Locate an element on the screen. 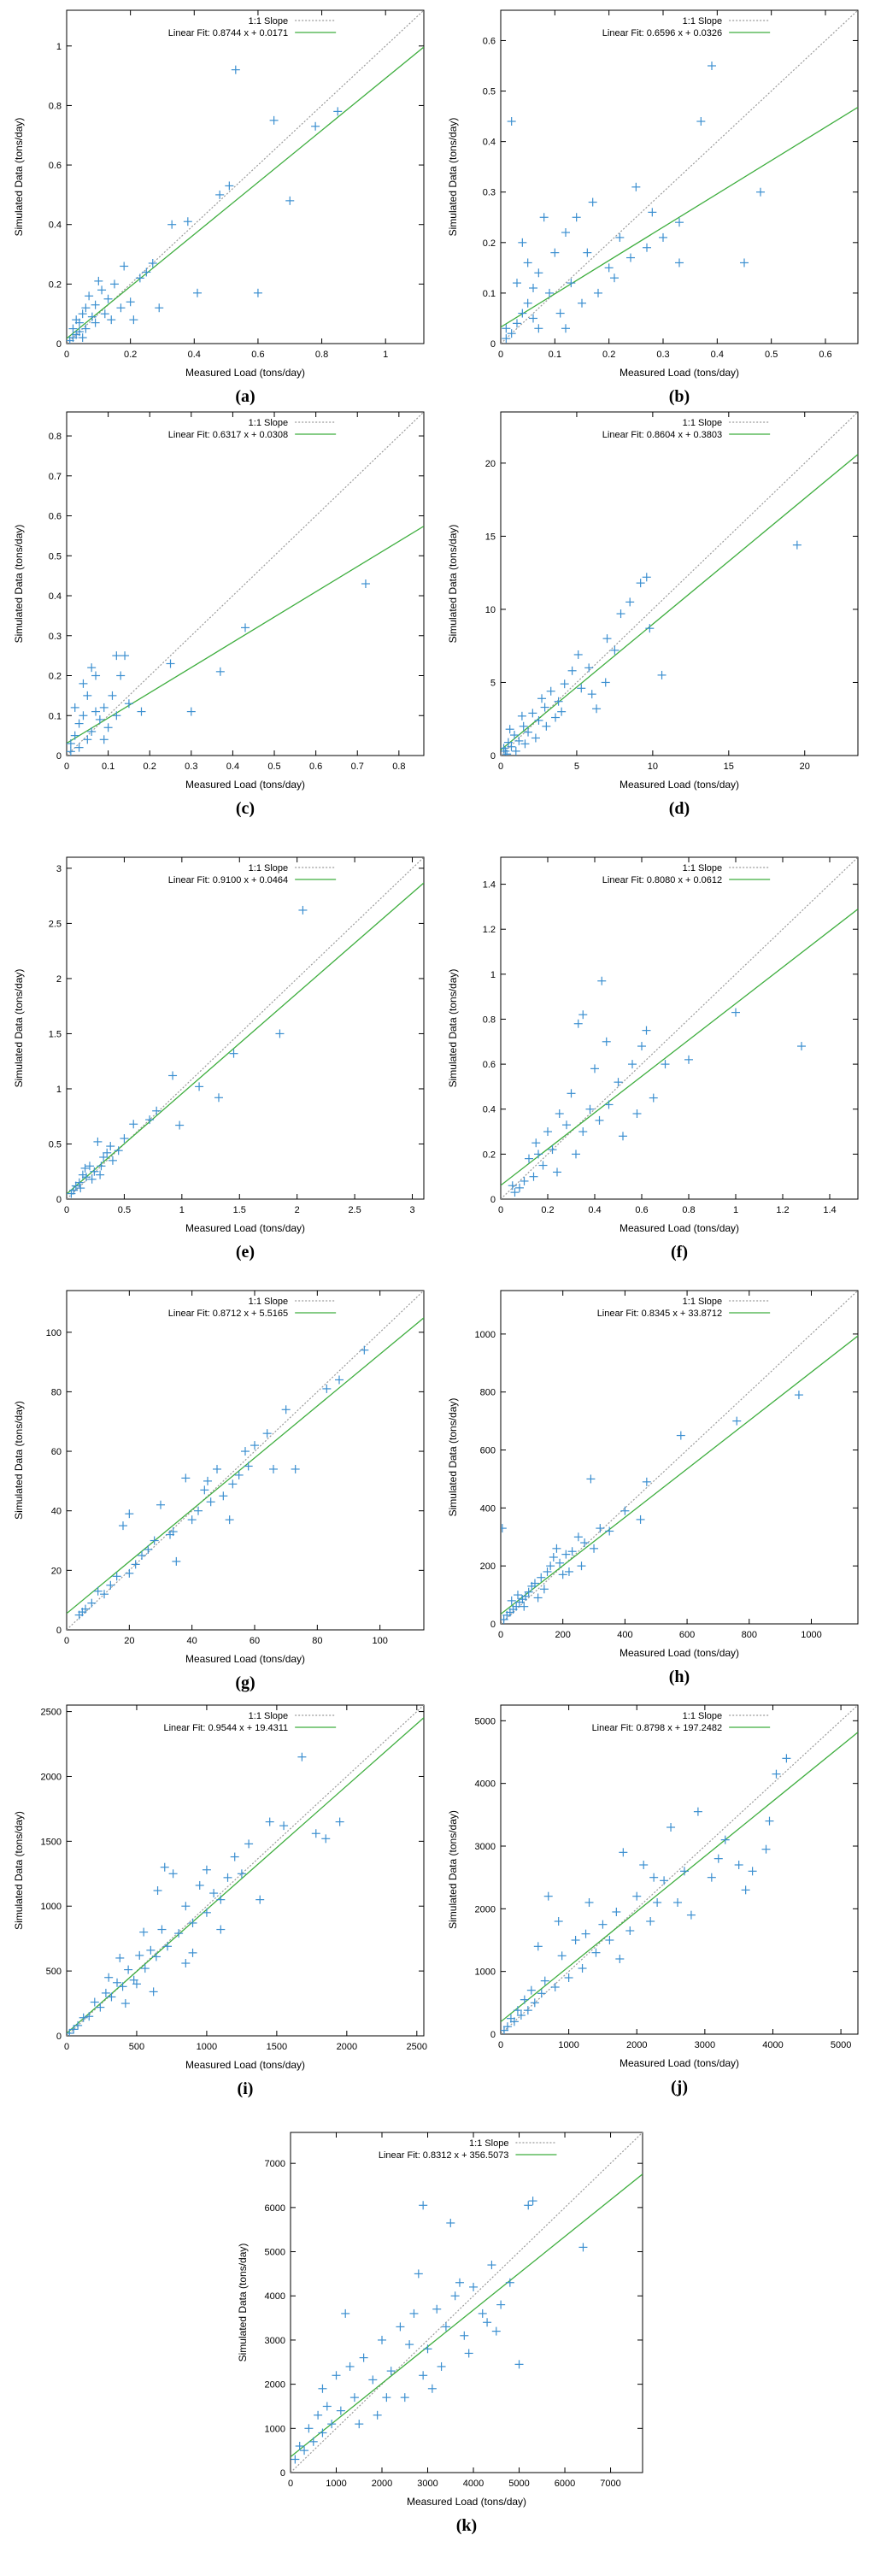 This screenshot has height=2576, width=875. plot-area-k is located at coordinates (467, 2302).